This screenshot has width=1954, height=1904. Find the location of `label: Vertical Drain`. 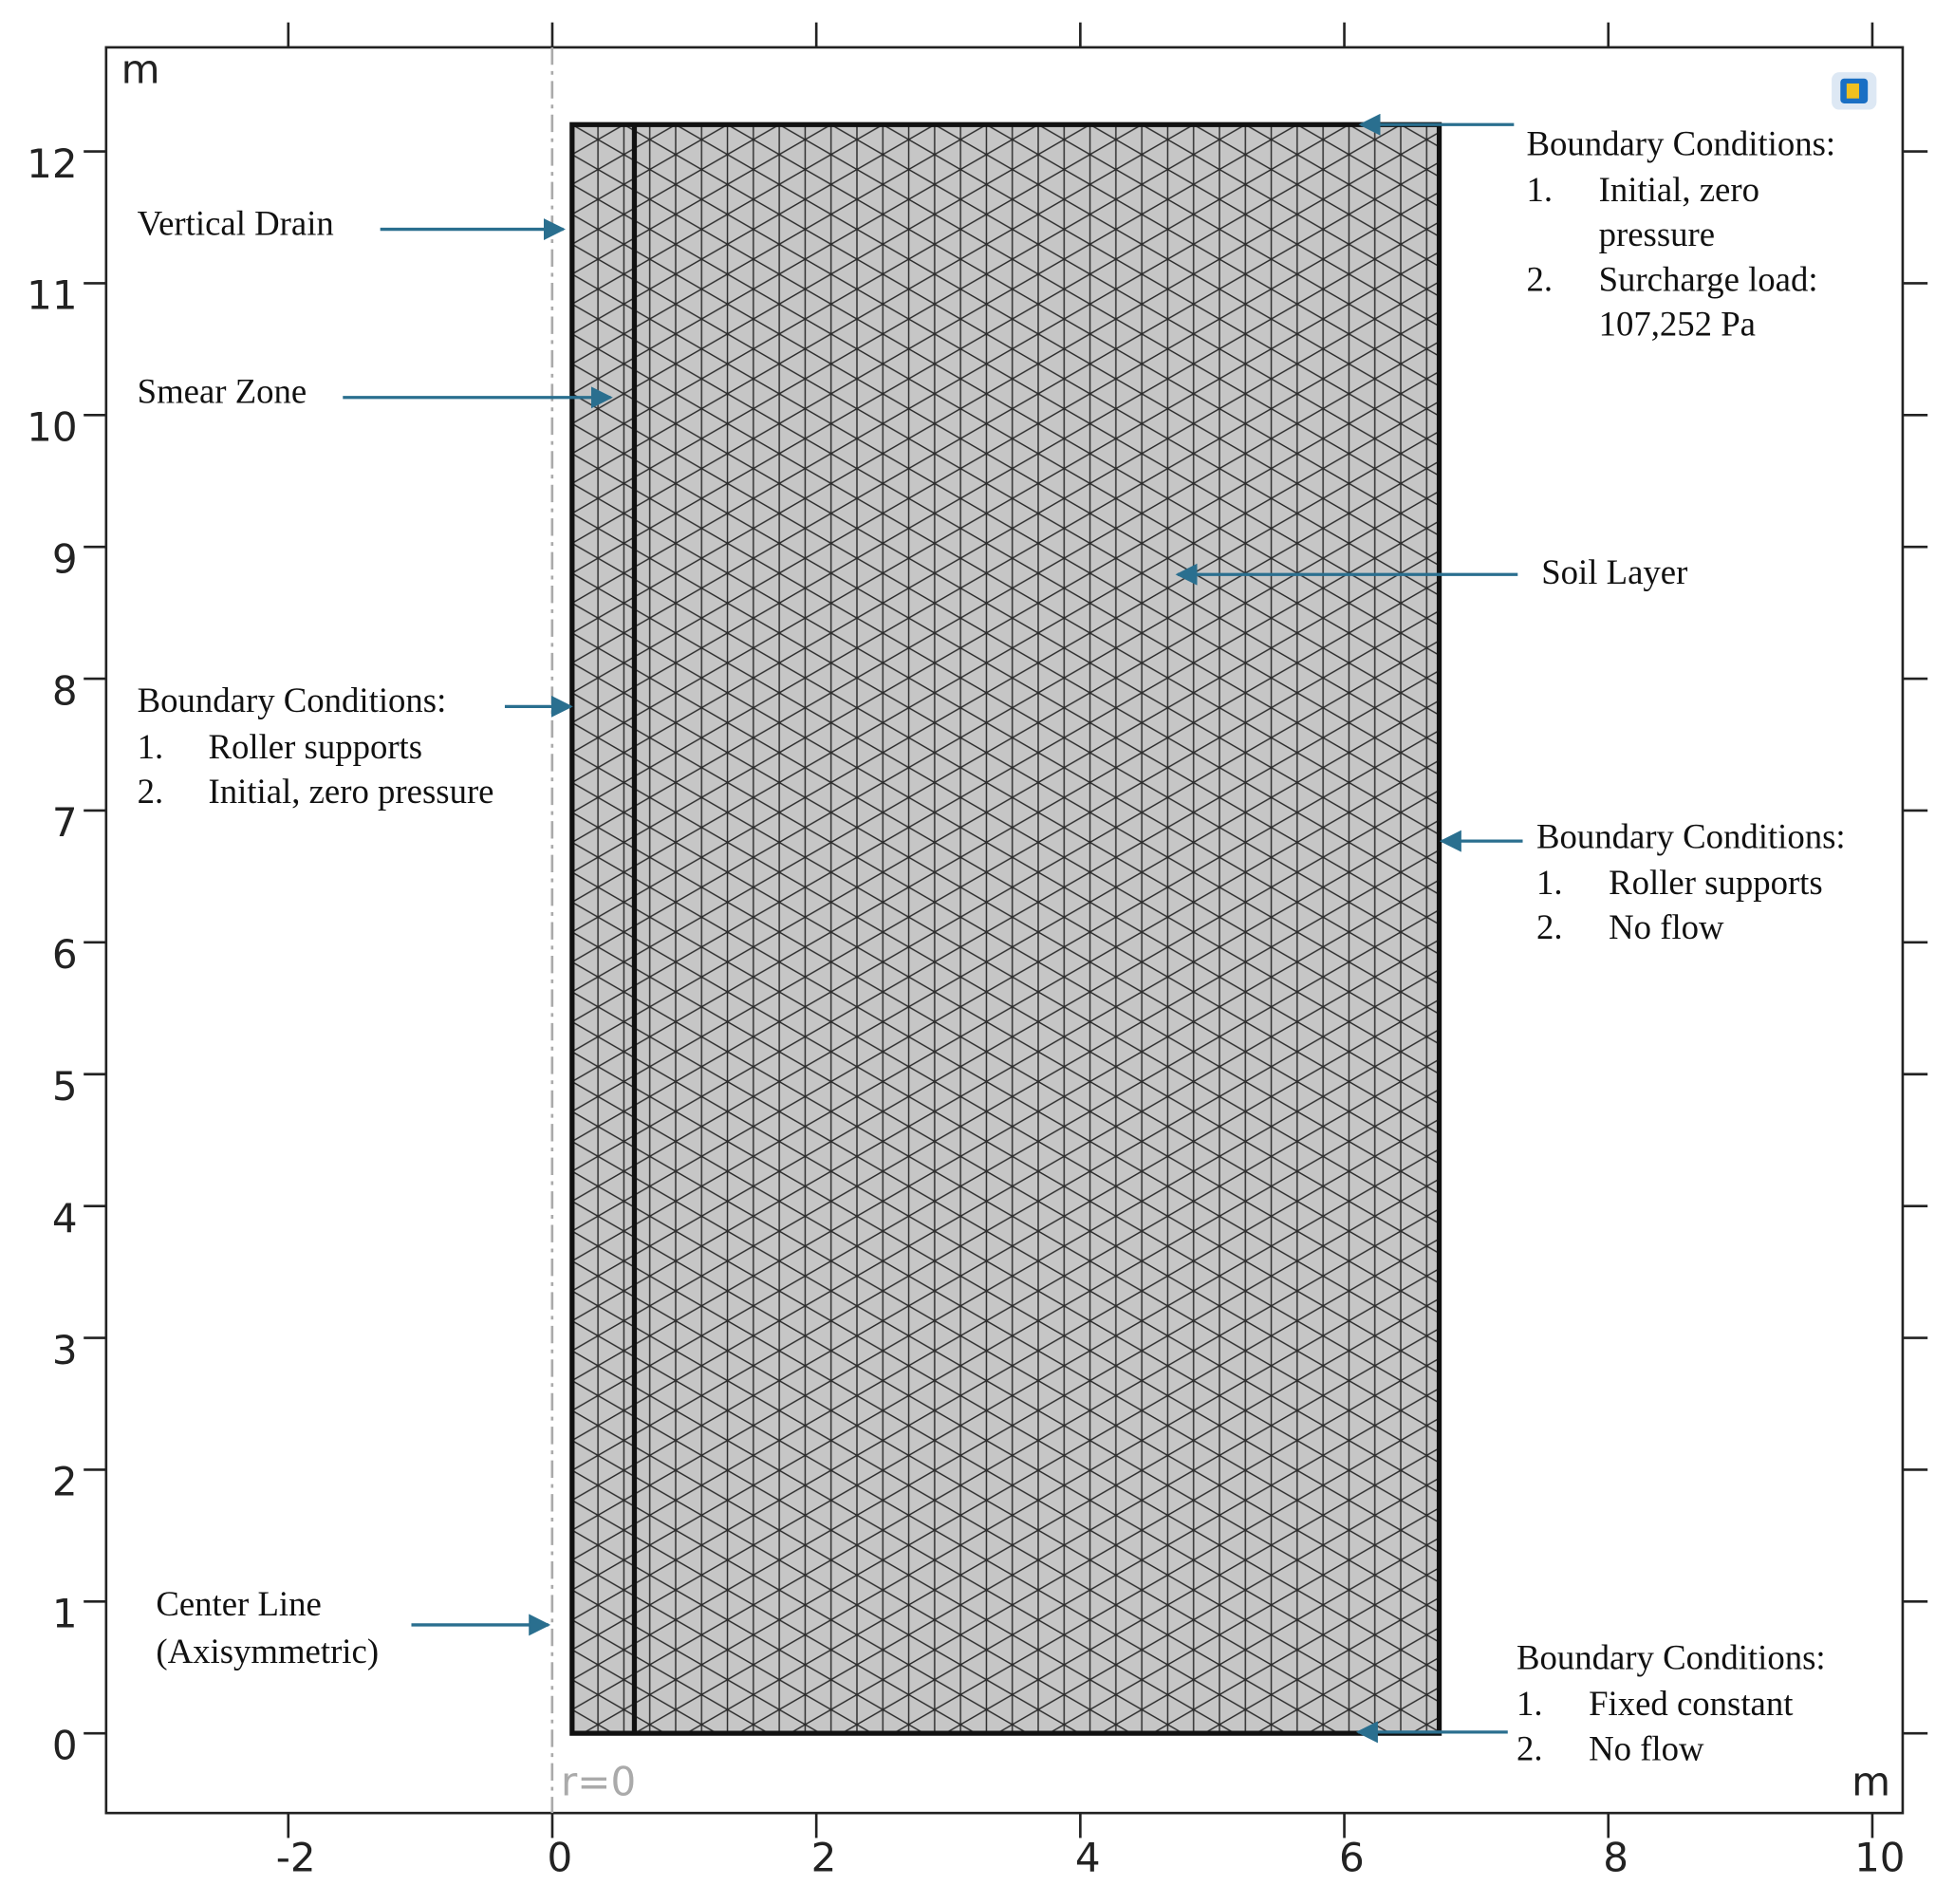

label: Vertical Drain is located at coordinates (236, 222).